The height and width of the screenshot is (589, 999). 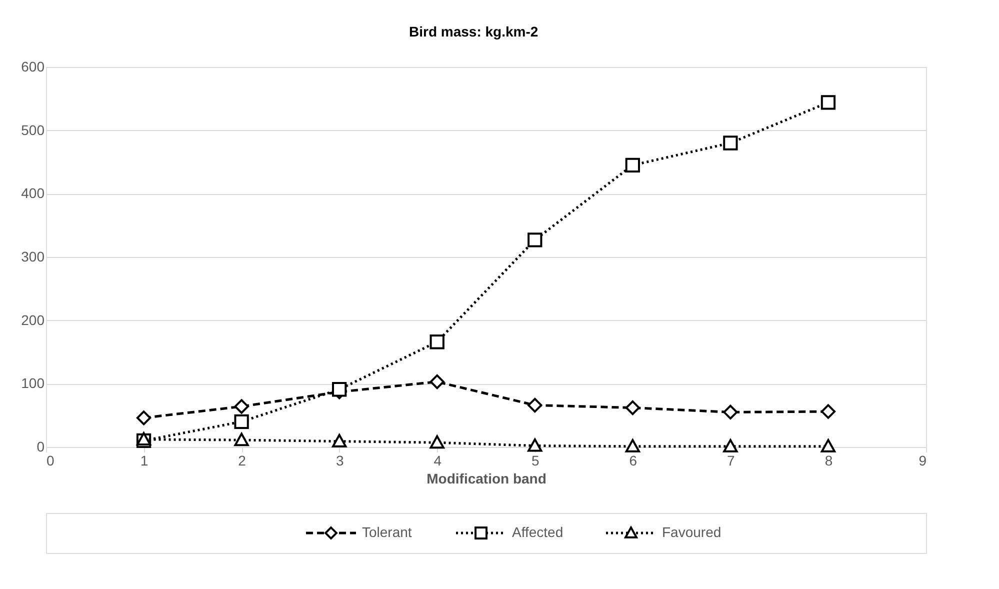 What do you see at coordinates (242, 460) in the screenshot?
I see `x-tick-label: 2` at bounding box center [242, 460].